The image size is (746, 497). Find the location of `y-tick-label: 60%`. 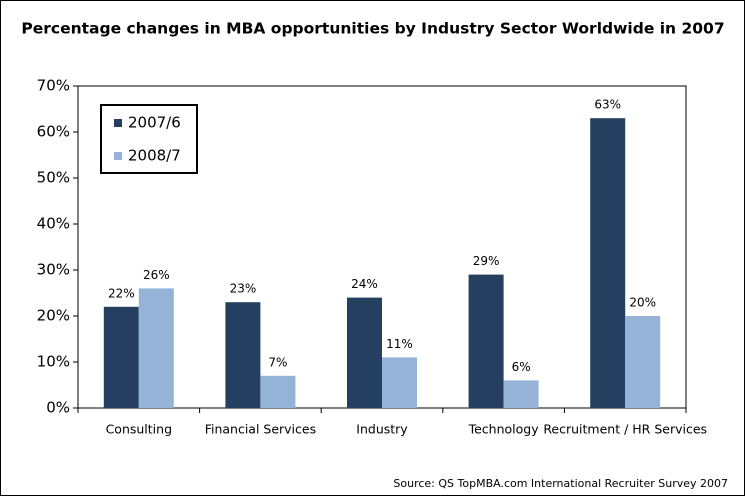

y-tick-label: 60% is located at coordinates (53, 132).